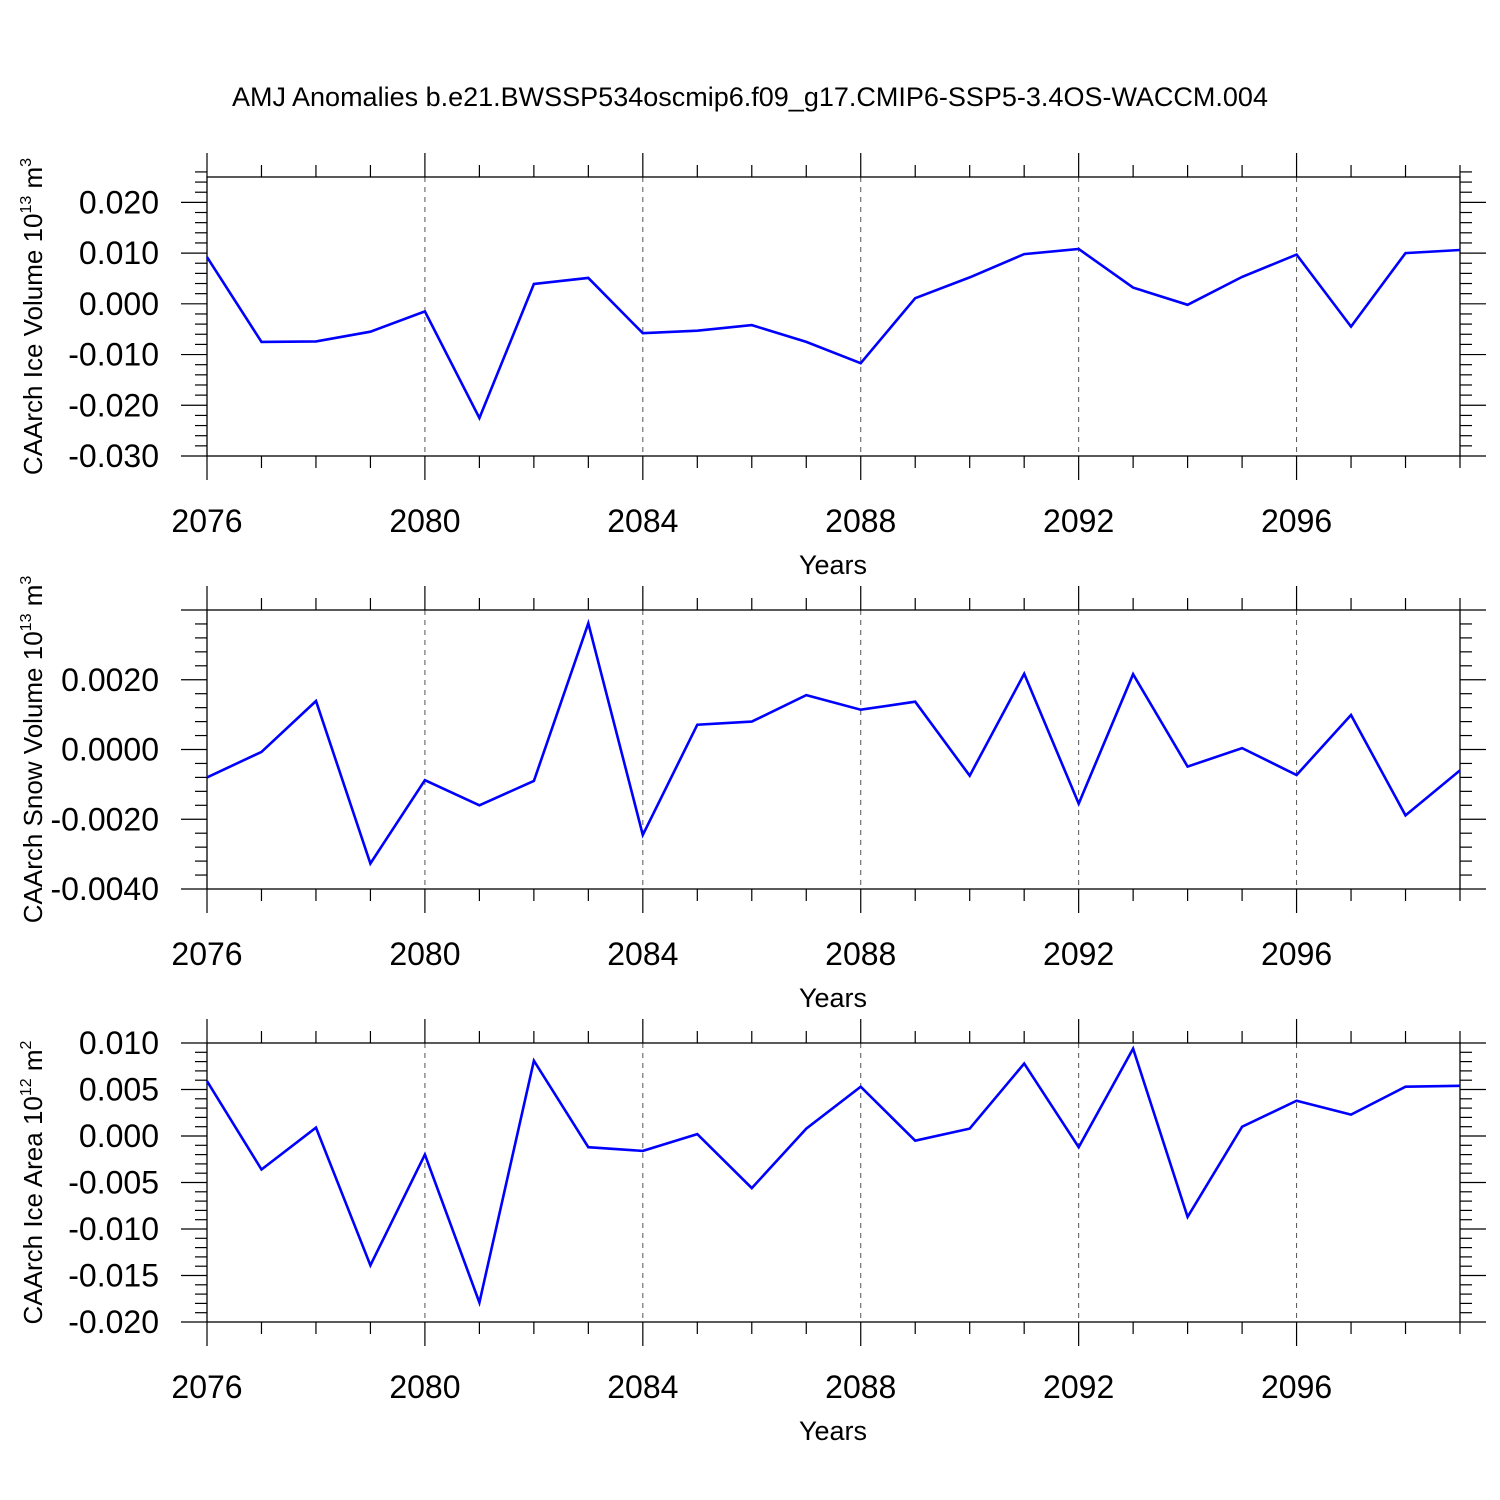 Image resolution: width=1500 pixels, height=1500 pixels. What do you see at coordinates (113, 1276) in the screenshot?
I see `y-tick-label: -0.015` at bounding box center [113, 1276].